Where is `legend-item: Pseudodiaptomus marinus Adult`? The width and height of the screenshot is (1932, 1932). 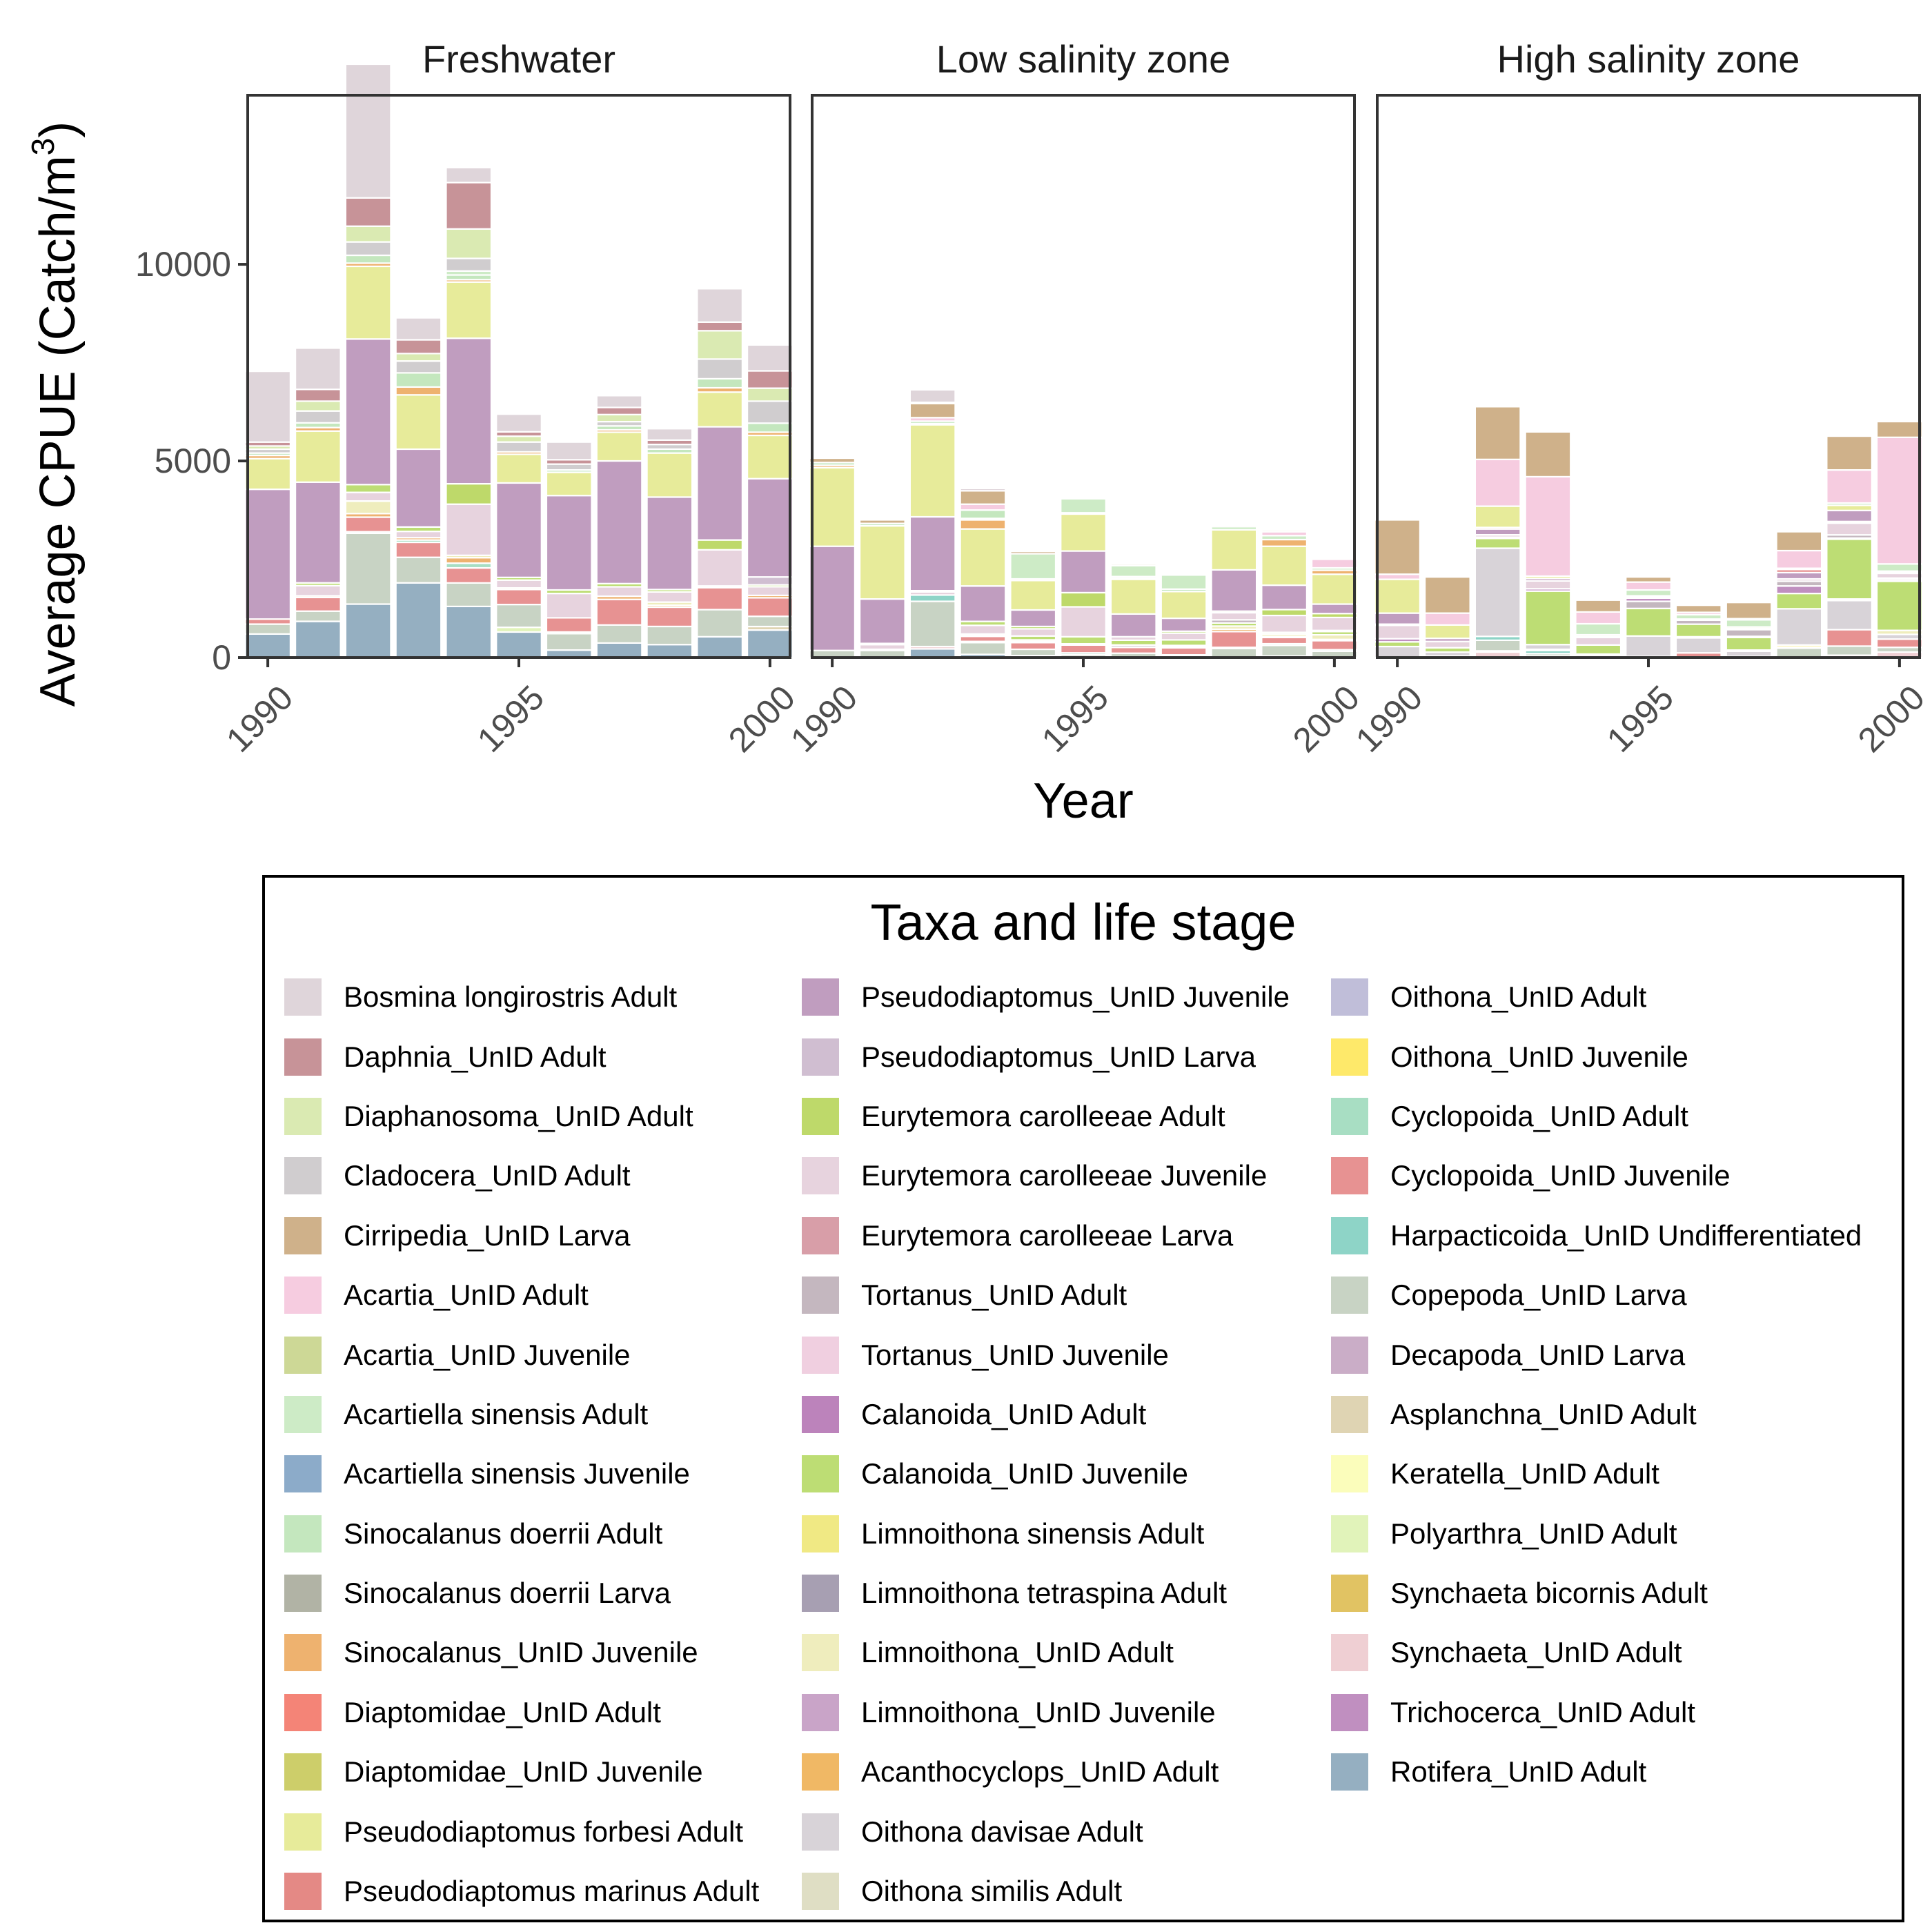 legend-item: Pseudodiaptomus marinus Adult is located at coordinates (521, 1891).